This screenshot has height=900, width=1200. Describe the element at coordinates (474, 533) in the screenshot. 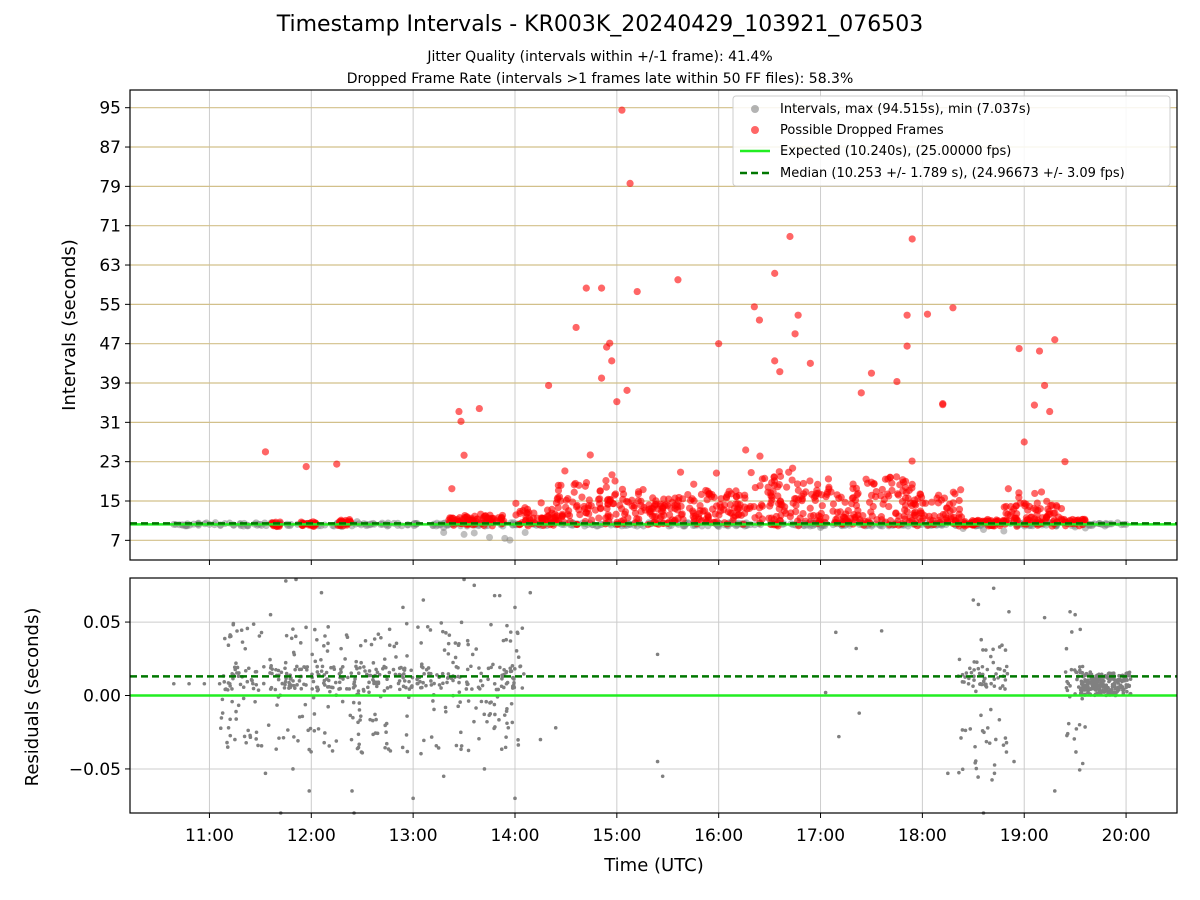

I see `interval-point` at that location.